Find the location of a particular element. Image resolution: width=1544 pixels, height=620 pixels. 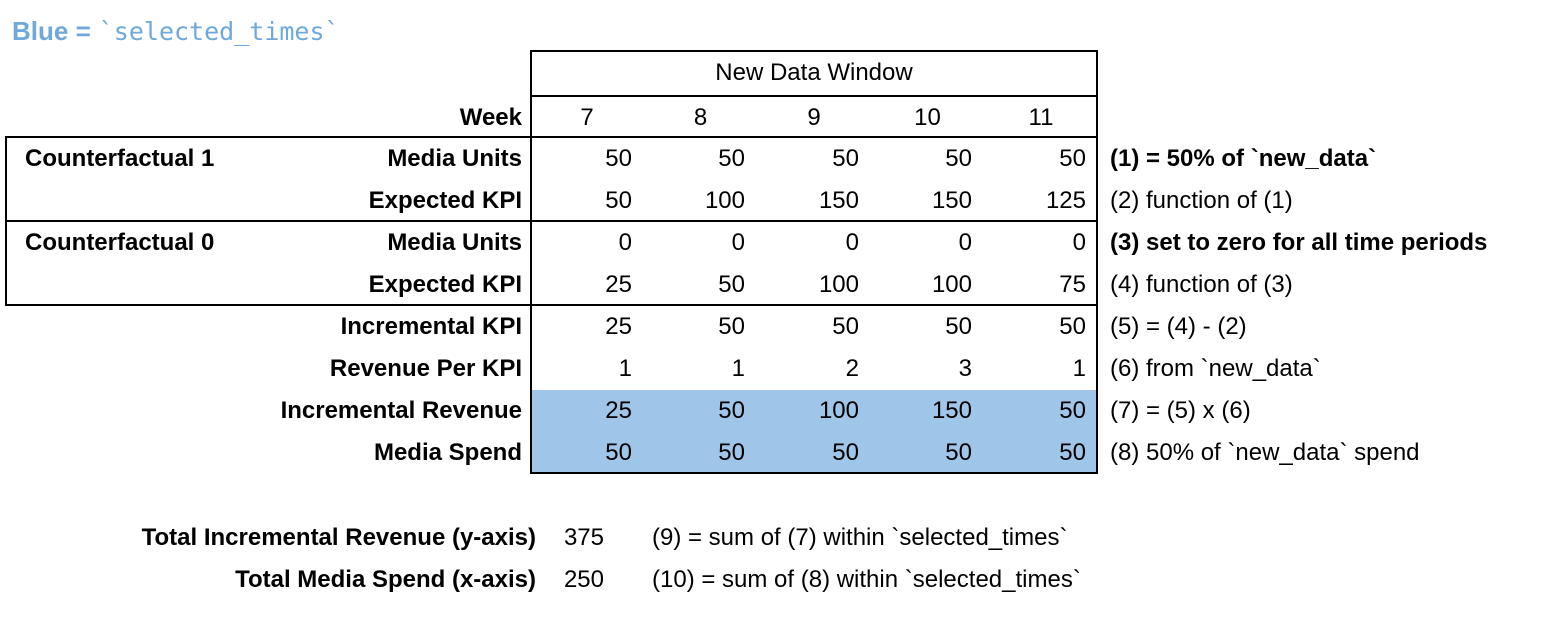

week-number: 9 is located at coordinates (814, 117).